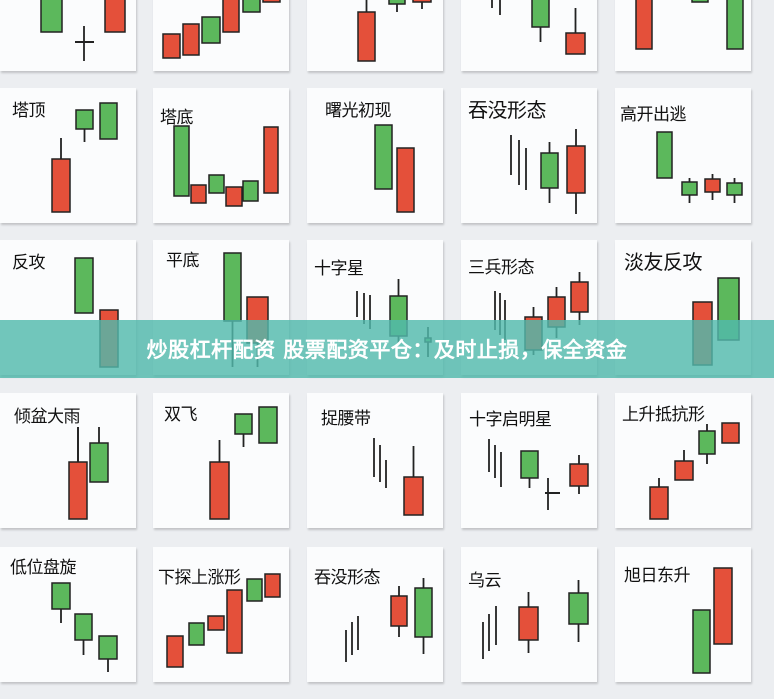 This screenshot has height=699, width=774. Describe the element at coordinates (653, 115) in the screenshot. I see `pattern-title: 高开出逃` at that location.